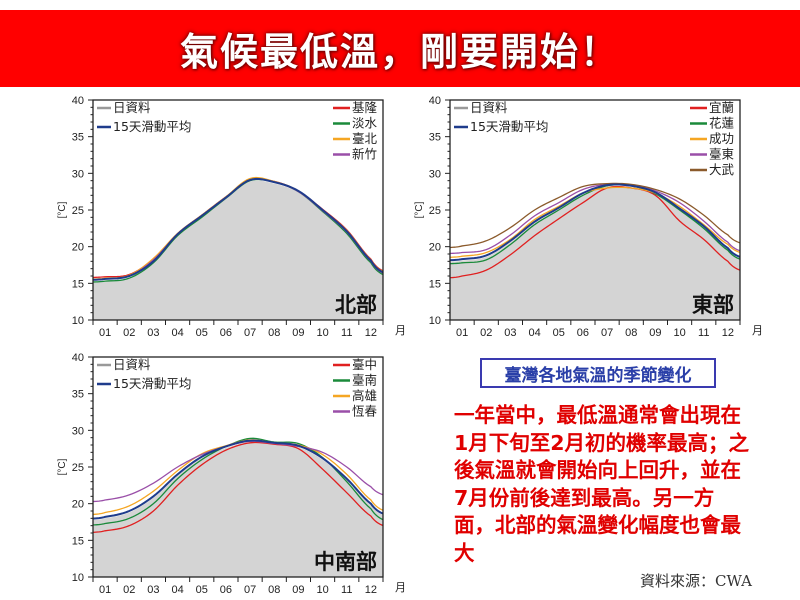 This screenshot has height=600, width=800. I want to click on legend-label: 宜蘭, so click(721, 107).